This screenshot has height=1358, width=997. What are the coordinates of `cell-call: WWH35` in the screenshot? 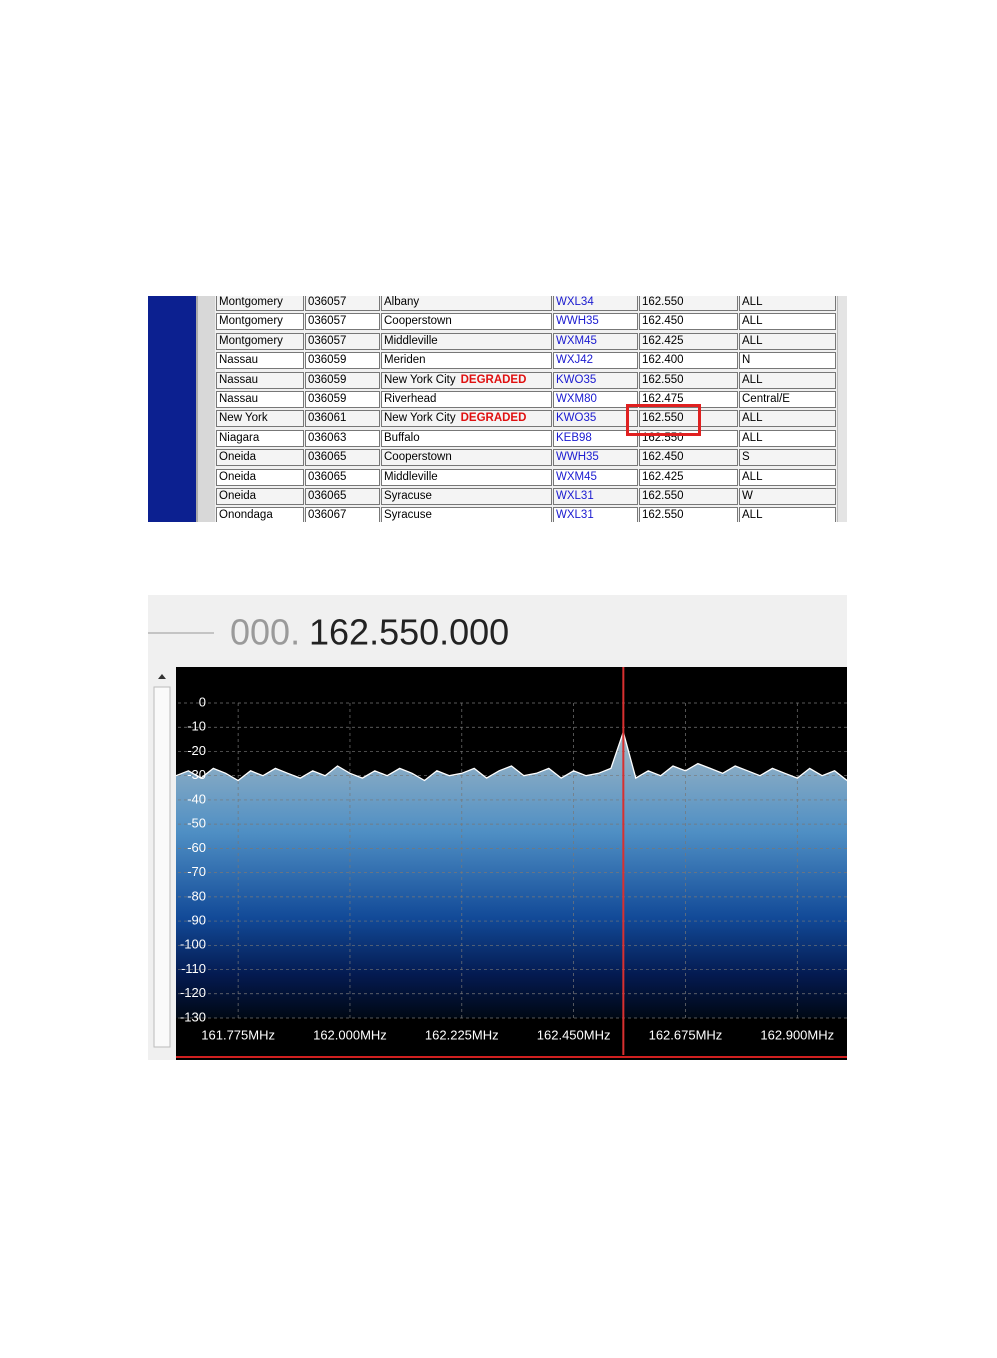 It's located at (595, 322).